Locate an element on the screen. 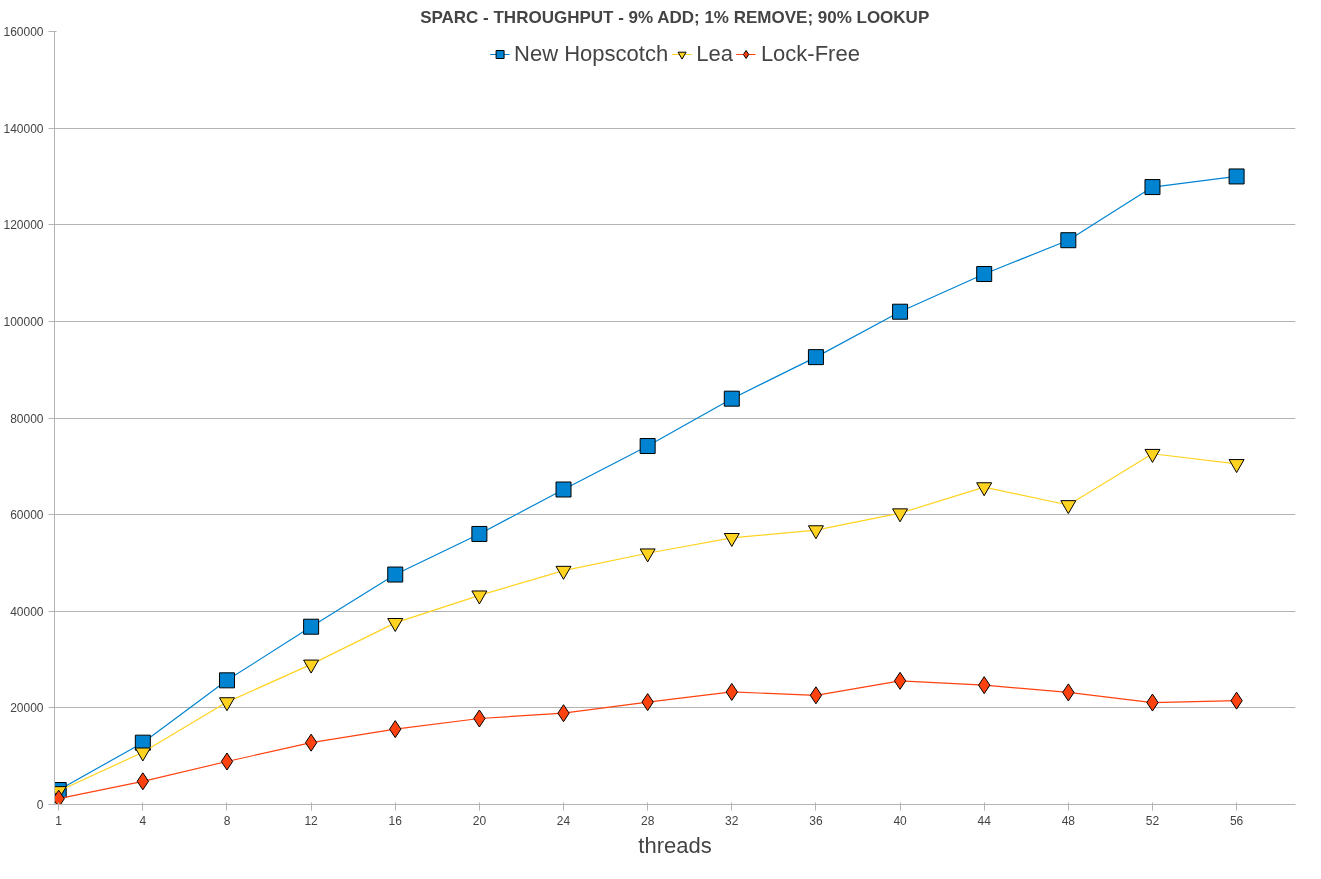 The width and height of the screenshot is (1321, 879). y-tick-label: 20000 is located at coordinates (27, 708).